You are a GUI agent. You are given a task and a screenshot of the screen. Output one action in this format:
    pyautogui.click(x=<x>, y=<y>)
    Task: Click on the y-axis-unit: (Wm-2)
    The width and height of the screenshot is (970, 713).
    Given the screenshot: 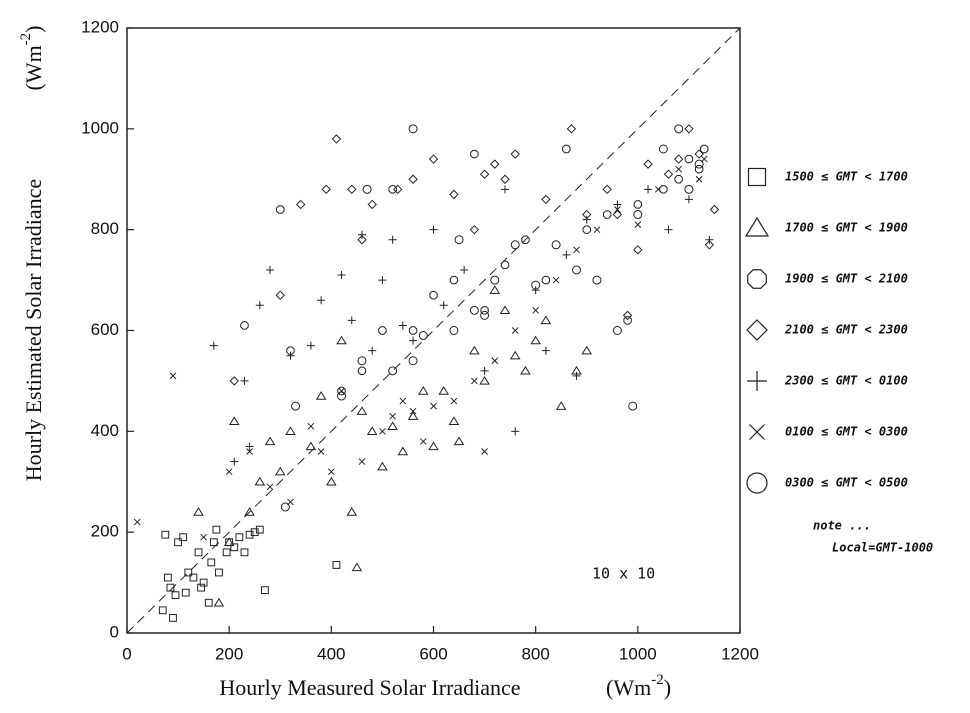 What is the action you would take?
    pyautogui.click(x=32, y=57)
    